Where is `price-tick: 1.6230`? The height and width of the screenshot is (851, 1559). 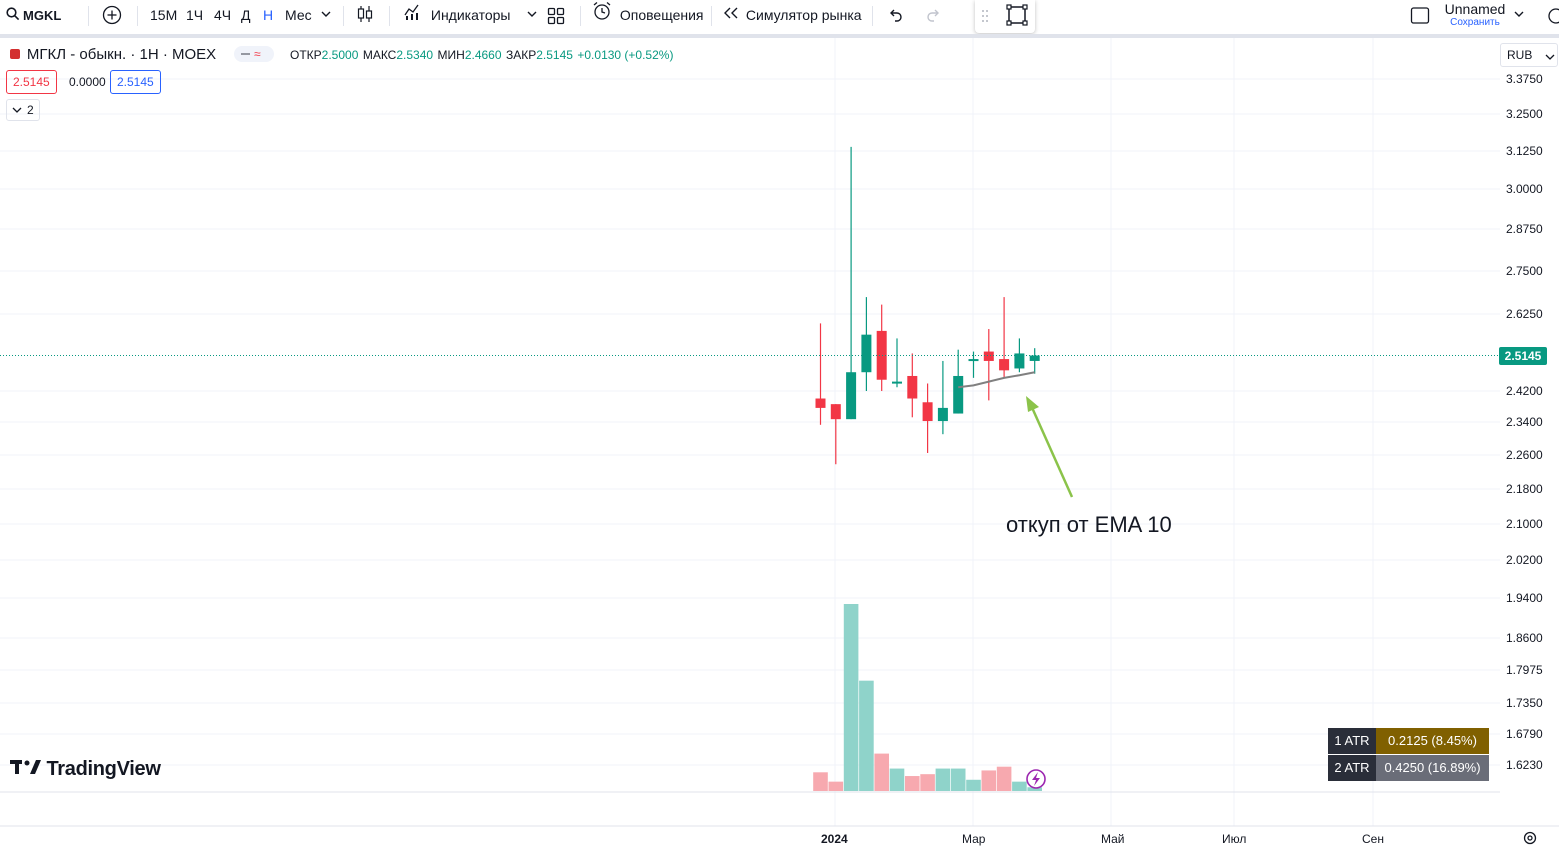 price-tick: 1.6230 is located at coordinates (1524, 765).